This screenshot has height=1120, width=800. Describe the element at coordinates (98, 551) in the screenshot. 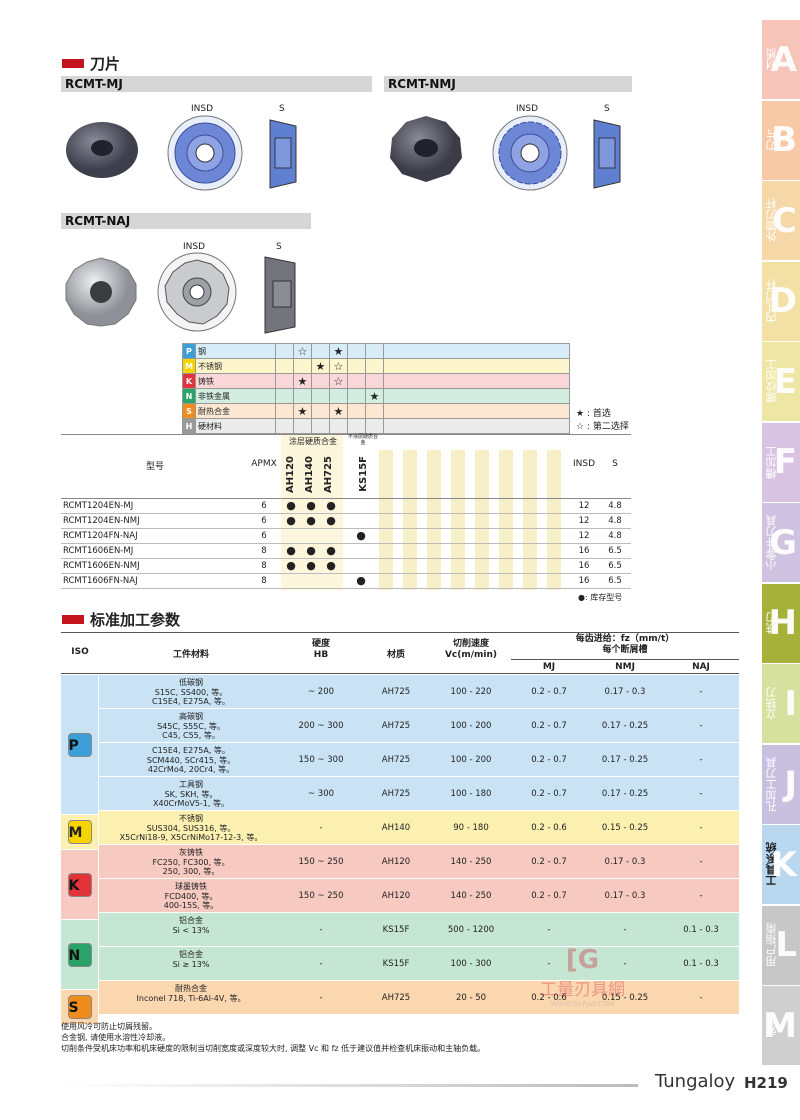

I see `spec-model: RCMT1606EN-MJ` at that location.